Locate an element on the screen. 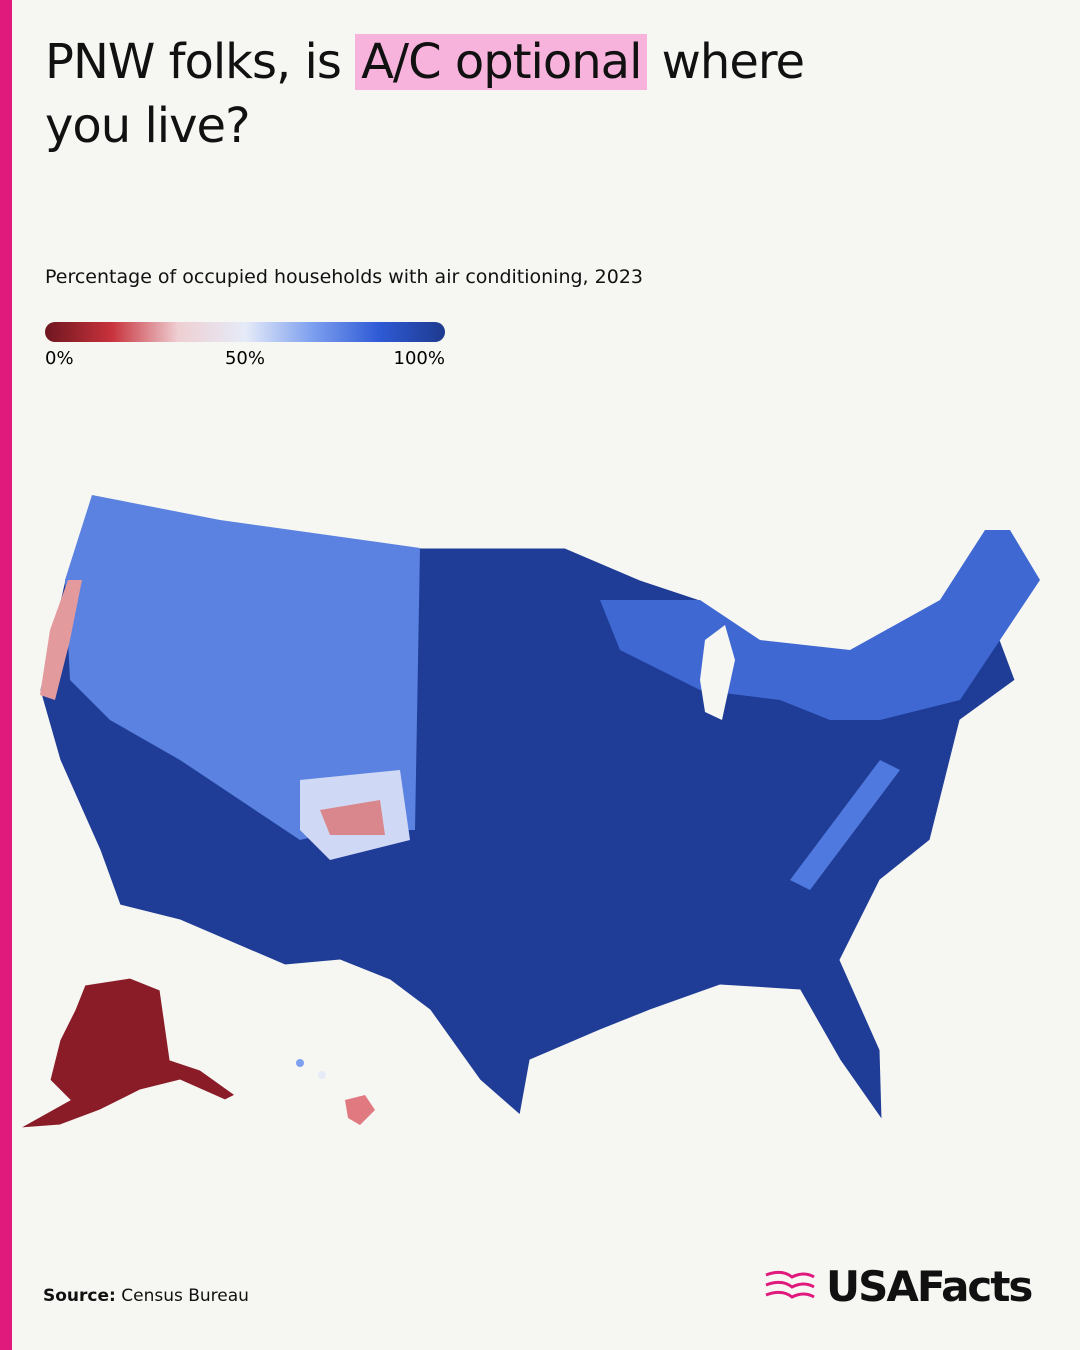  mountain-red is located at coordinates (352, 817).